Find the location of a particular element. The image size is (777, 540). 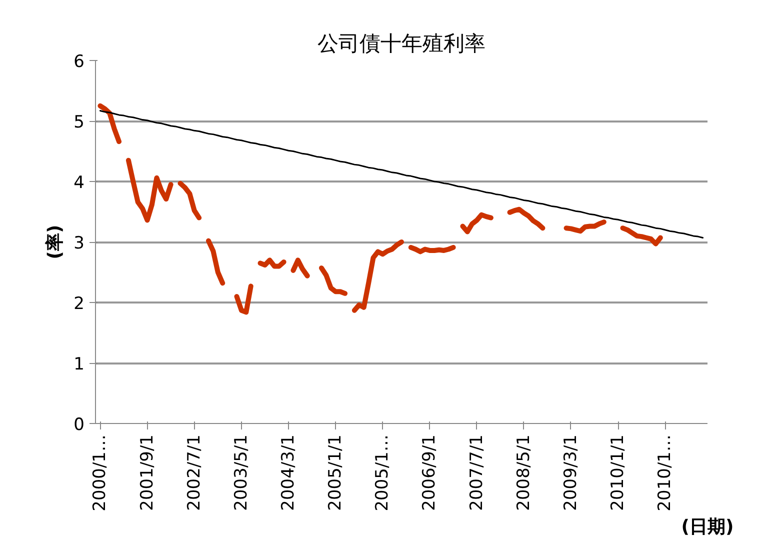

y-tick-label: 0 is located at coordinates (79, 425).